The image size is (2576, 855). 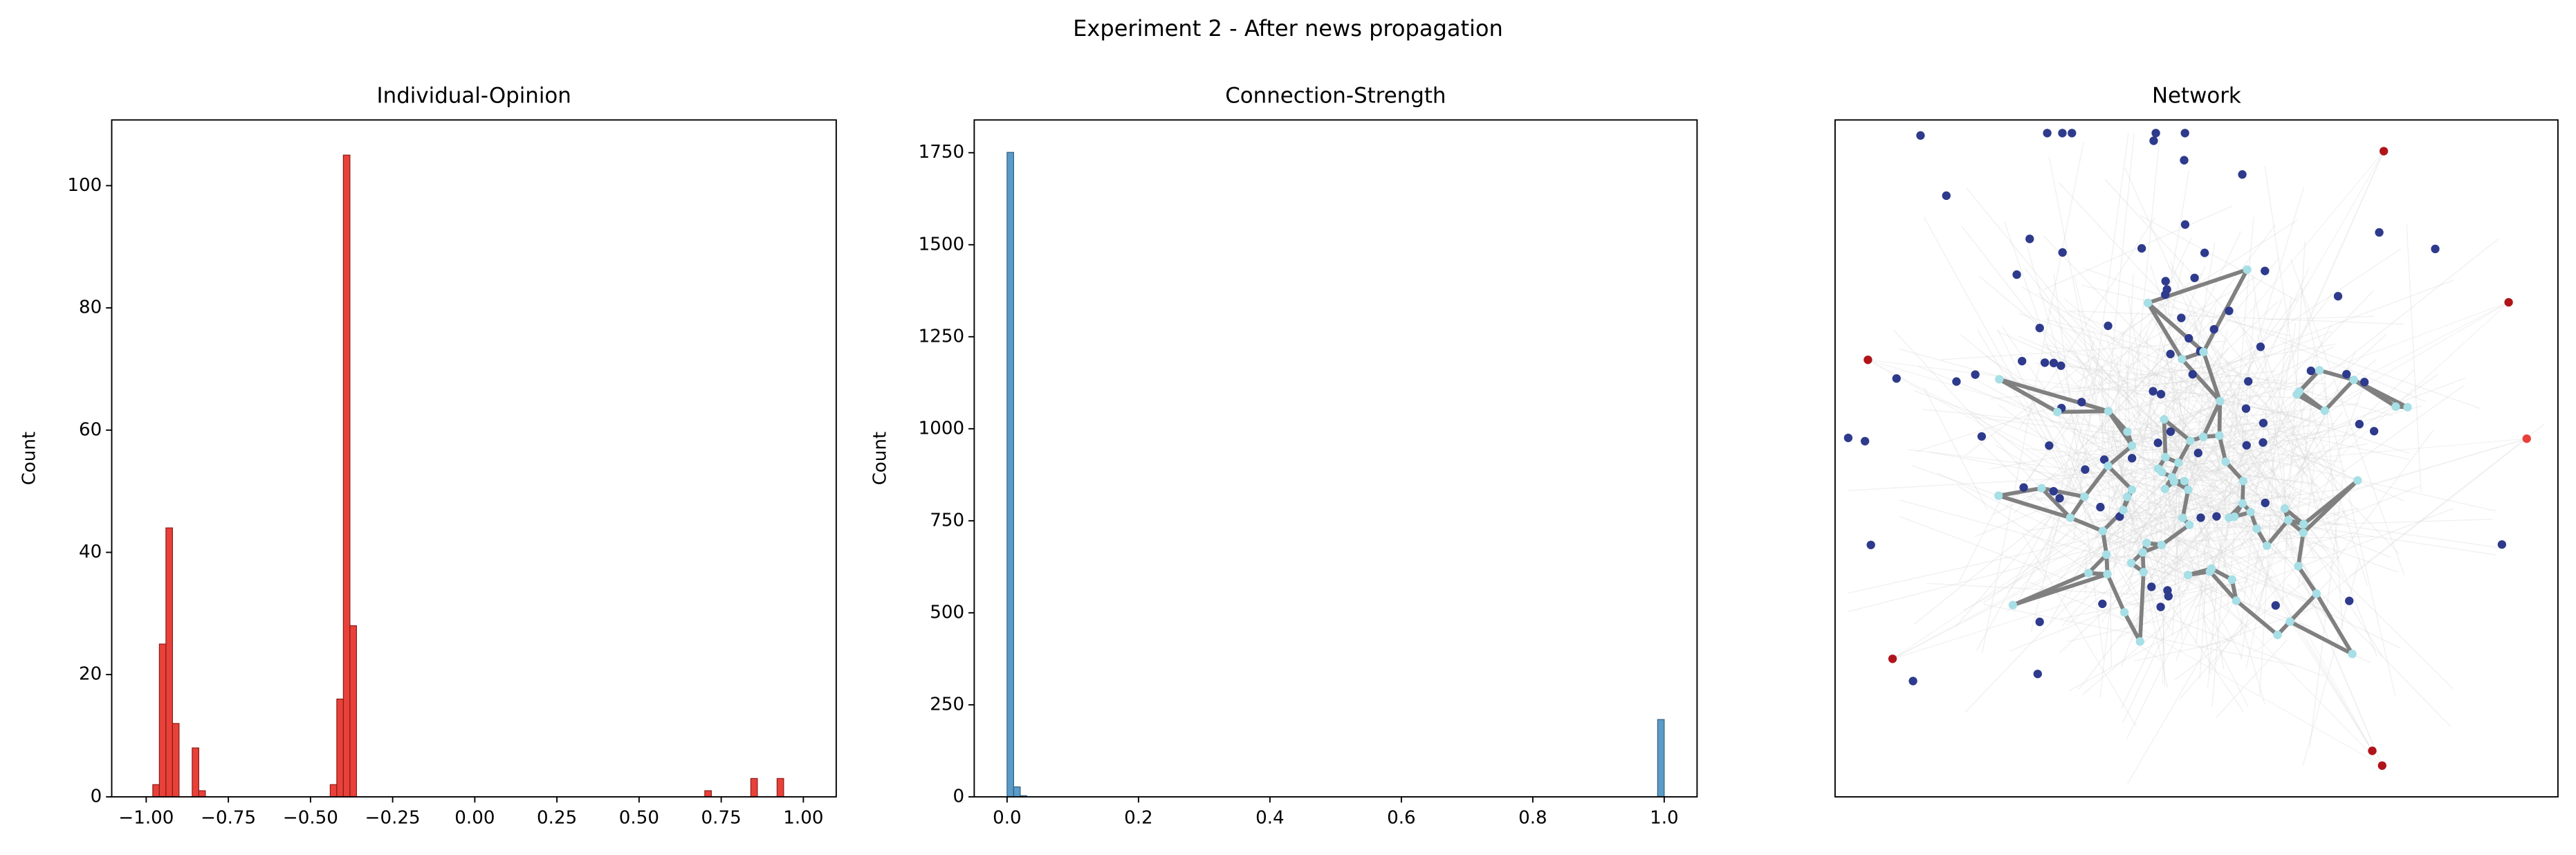 What do you see at coordinates (880, 459) in the screenshot?
I see `y-axis-label: Count` at bounding box center [880, 459].